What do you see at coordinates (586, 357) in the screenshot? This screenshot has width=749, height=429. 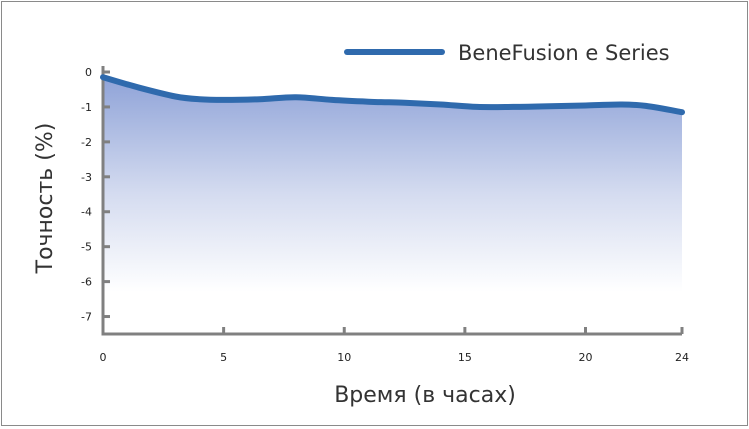 I see `x-tick-label: 20` at bounding box center [586, 357].